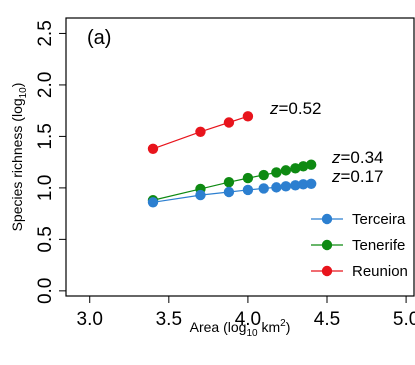  Describe the element at coordinates (378, 245) in the screenshot. I see `legend-label-tenerife: Tenerife` at that location.